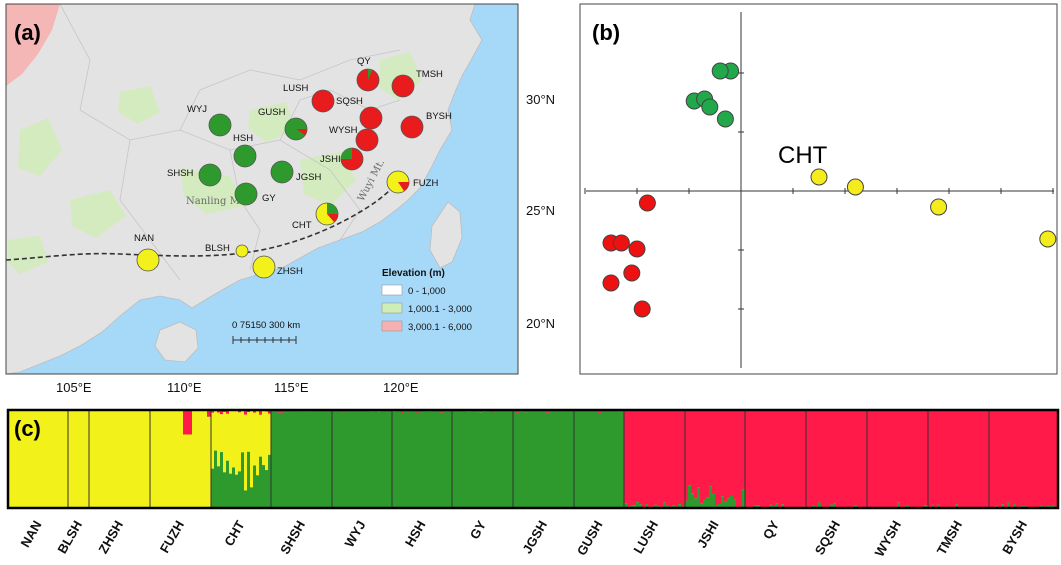 Image resolution: width=1061 pixels, height=565 pixels. I want to click on structure-pop-hsh, so click(422, 459).